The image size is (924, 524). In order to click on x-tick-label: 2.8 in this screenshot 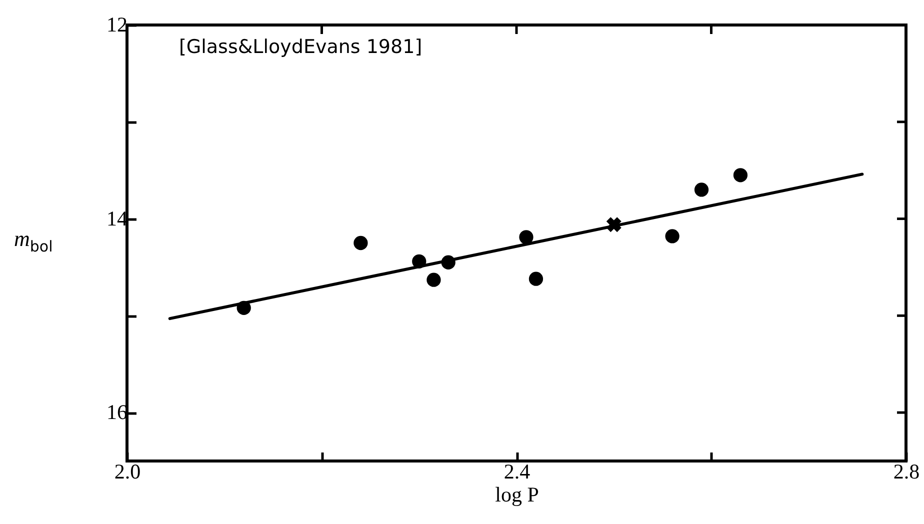, I will do `click(906, 472)`.